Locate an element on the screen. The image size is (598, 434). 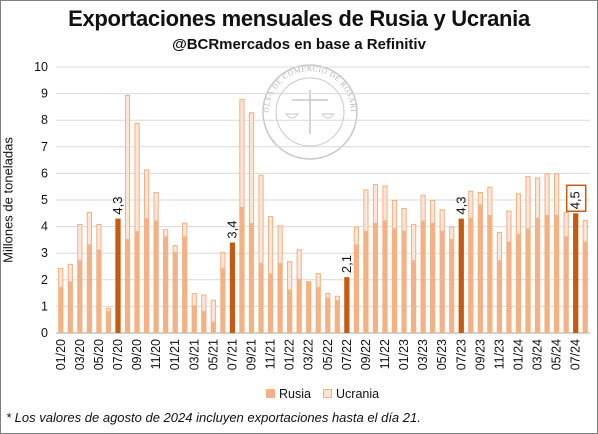
x-tick-label: 05/20 is located at coordinates (99, 354).